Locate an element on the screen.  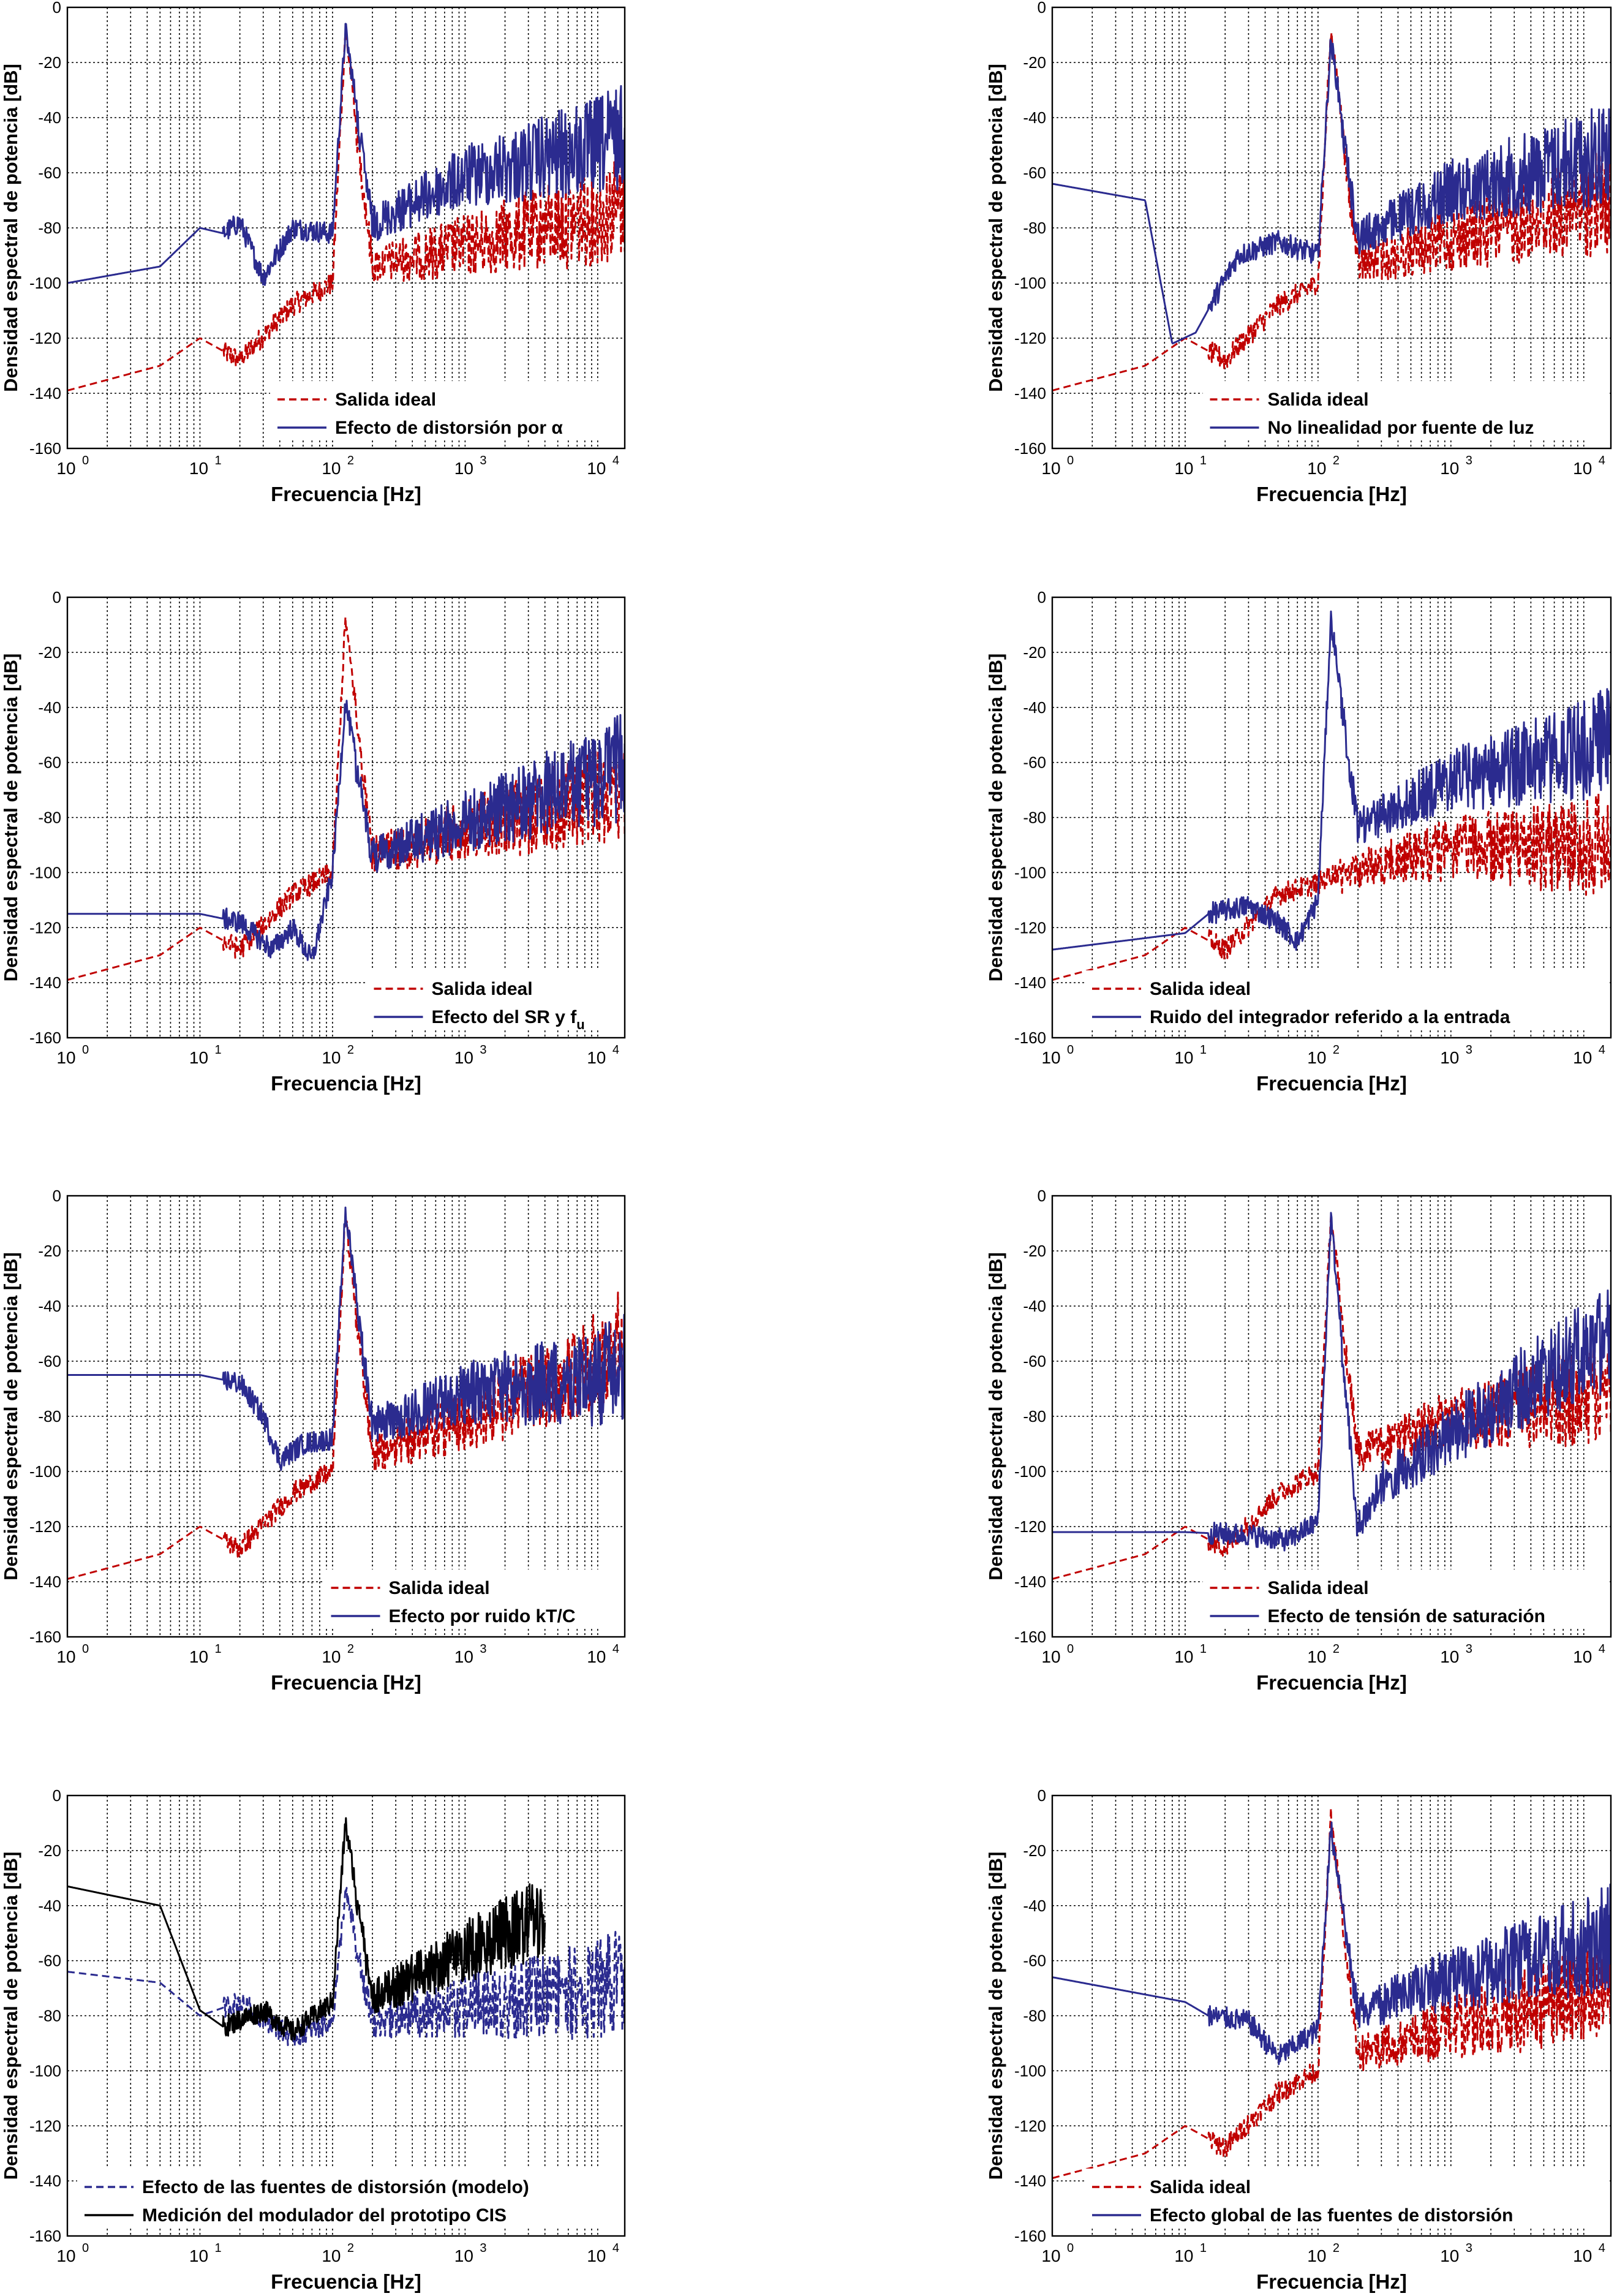
legend-label: Medición del modulador del prototipo CIS is located at coordinates (325, 2215).